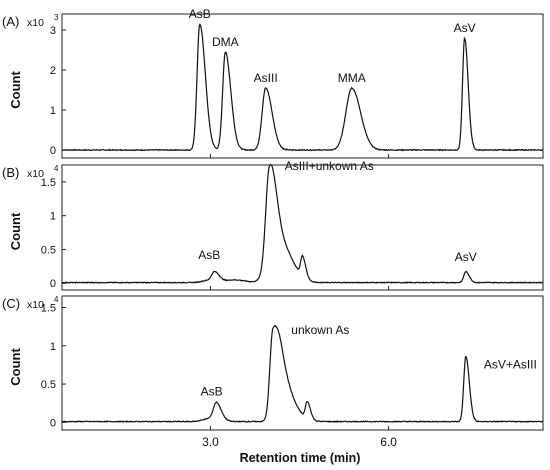  What do you see at coordinates (300, 458) in the screenshot?
I see `x-axis-label: Retention time (min)` at bounding box center [300, 458].